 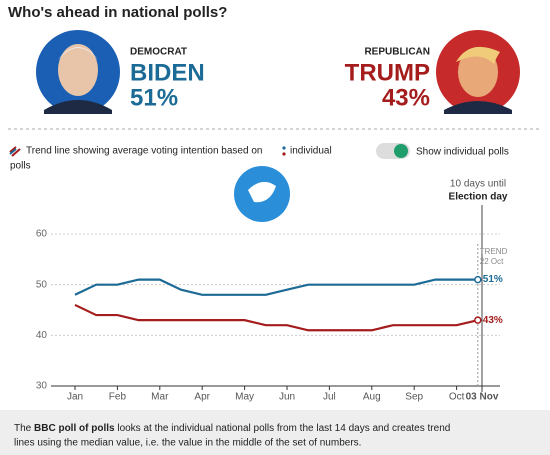 What do you see at coordinates (493, 279) in the screenshot?
I see `value-label: 51%` at bounding box center [493, 279].